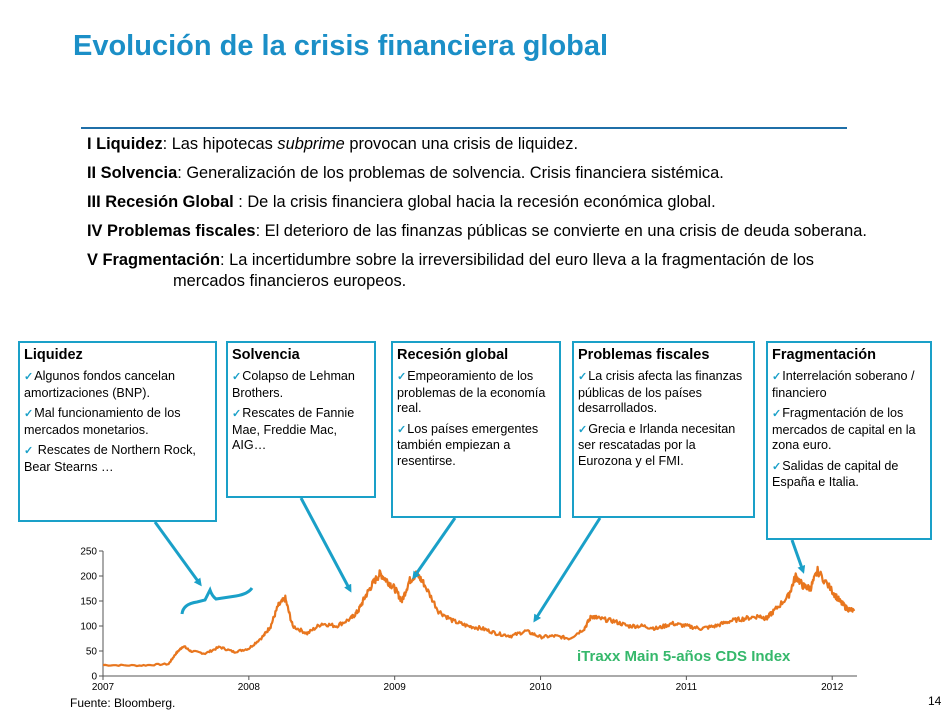 The width and height of the screenshot is (952, 714). I want to click on box-title: Problemas fiscales, so click(644, 355).